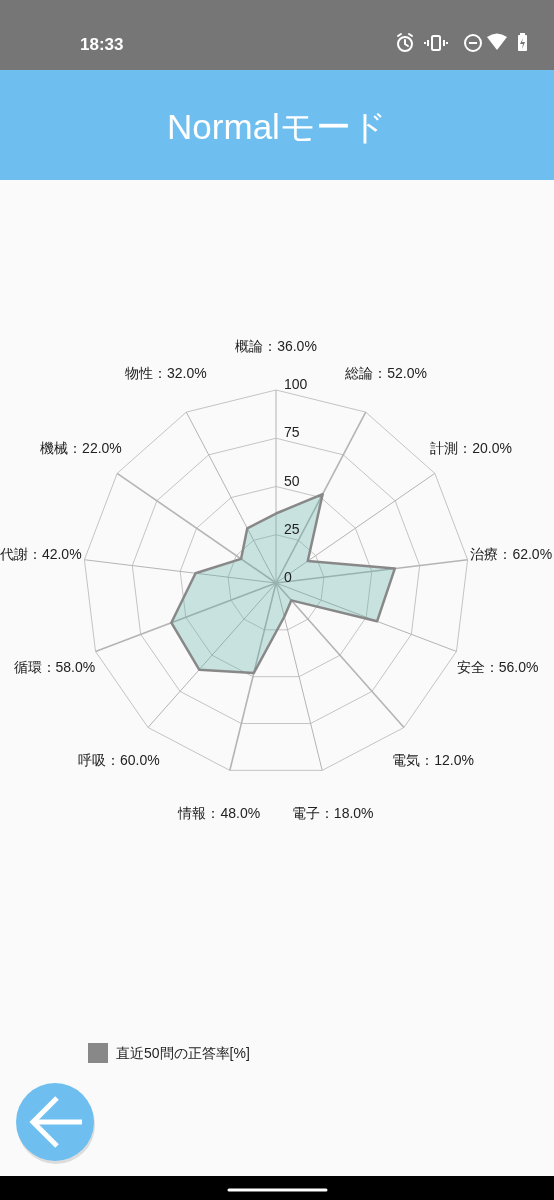 The width and height of the screenshot is (554, 1200). Describe the element at coordinates (296, 384) in the screenshot. I see `tick-label: 100` at that location.